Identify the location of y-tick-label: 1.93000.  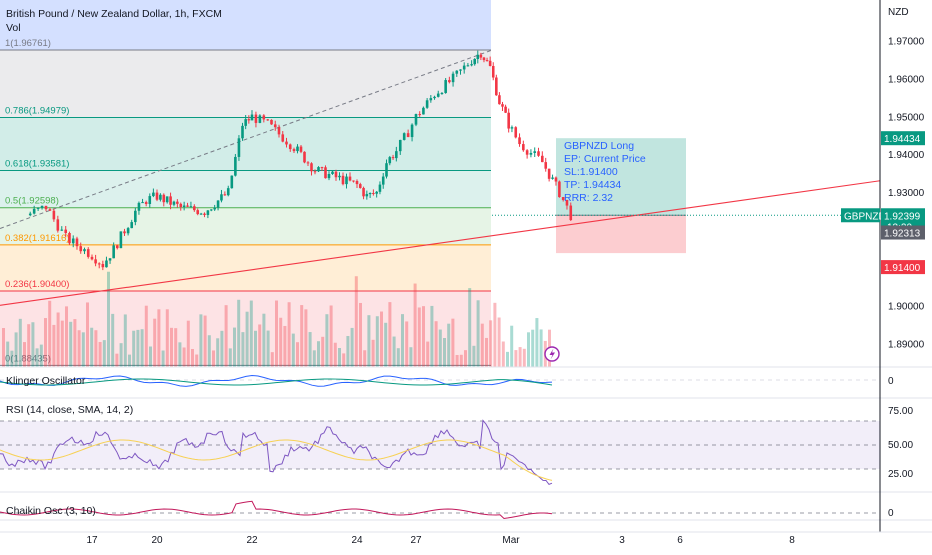
(906, 193).